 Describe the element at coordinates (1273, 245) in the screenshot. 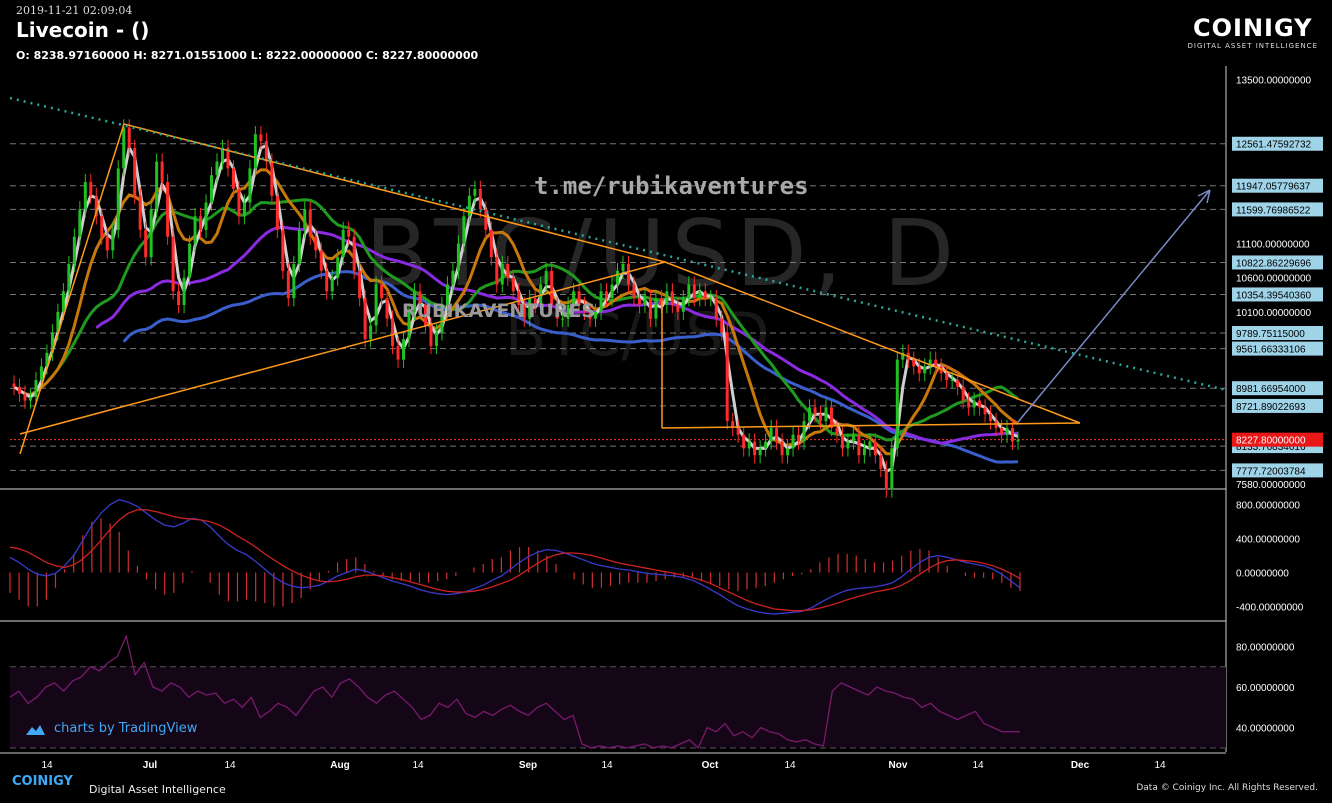

I see `y-tick-label: 11100.00000000` at that location.